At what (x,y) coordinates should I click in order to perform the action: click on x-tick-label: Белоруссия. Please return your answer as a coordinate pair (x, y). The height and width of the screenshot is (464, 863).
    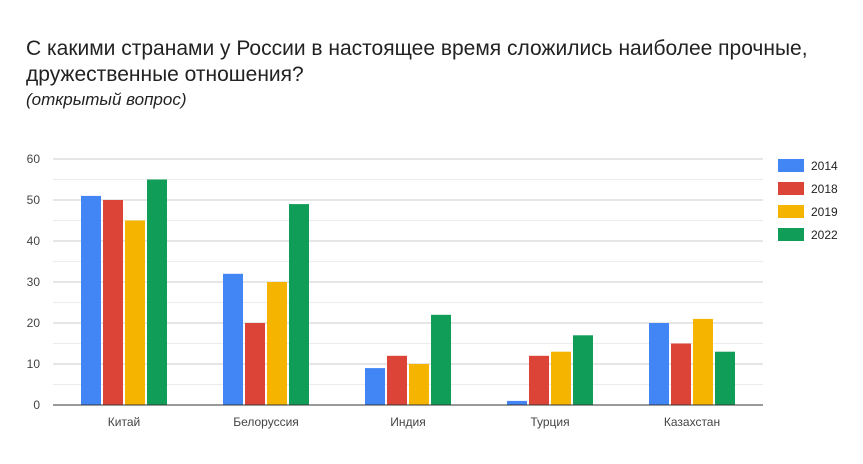
    Looking at the image, I should click on (266, 422).